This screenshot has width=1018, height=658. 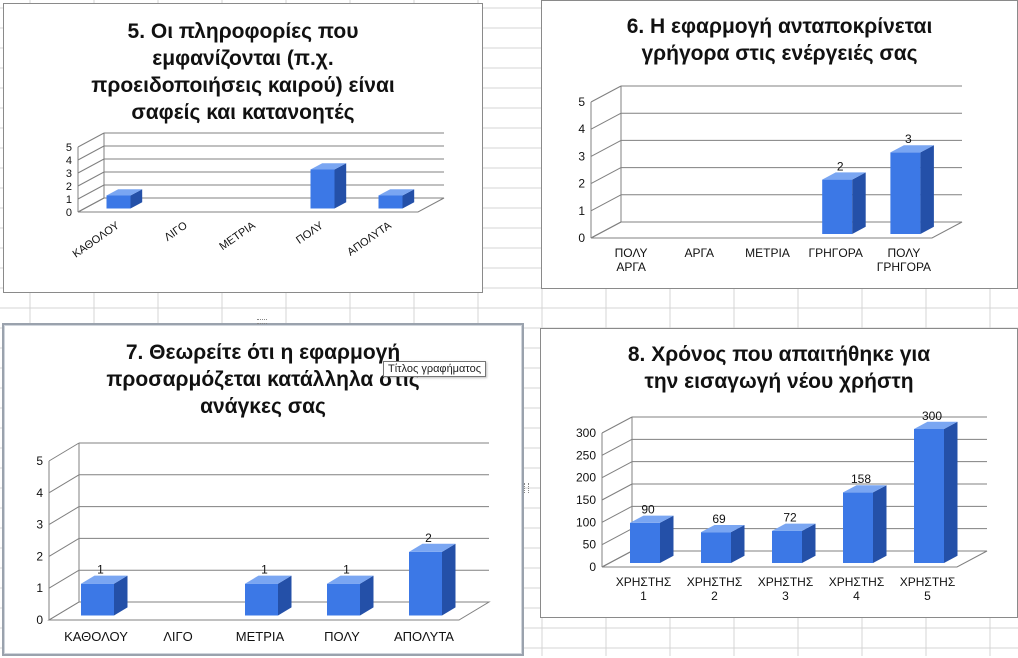 I want to click on x-tick-label: ΑΡΓΑ, so click(x=700, y=253).